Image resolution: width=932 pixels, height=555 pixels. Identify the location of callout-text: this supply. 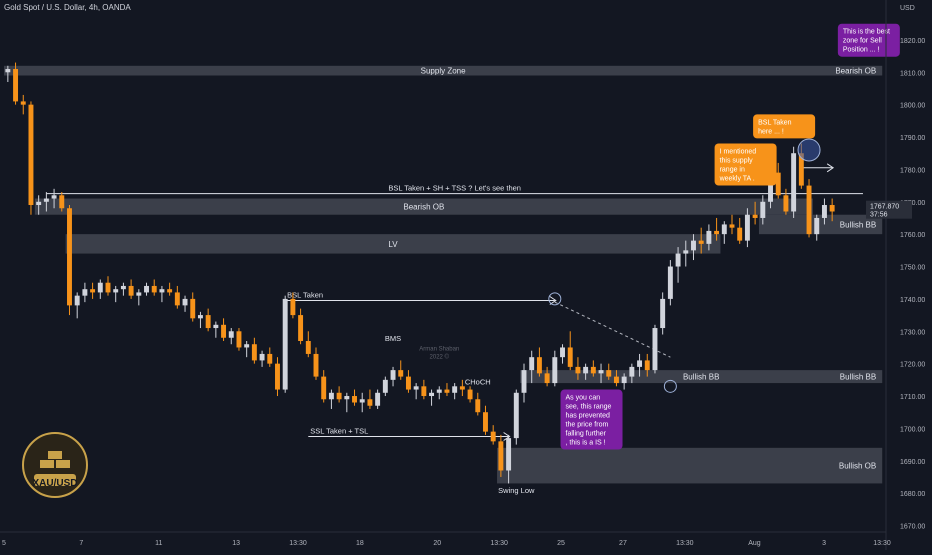
(737, 161).